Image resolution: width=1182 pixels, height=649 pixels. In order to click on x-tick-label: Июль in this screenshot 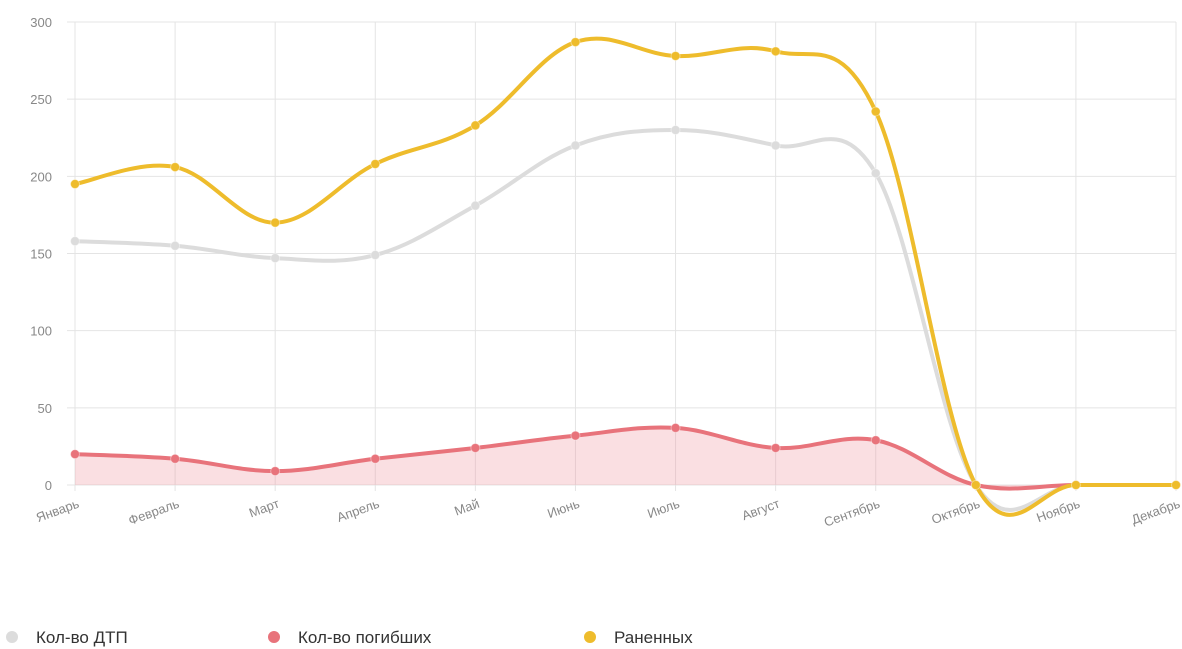, I will do `click(663, 509)`.